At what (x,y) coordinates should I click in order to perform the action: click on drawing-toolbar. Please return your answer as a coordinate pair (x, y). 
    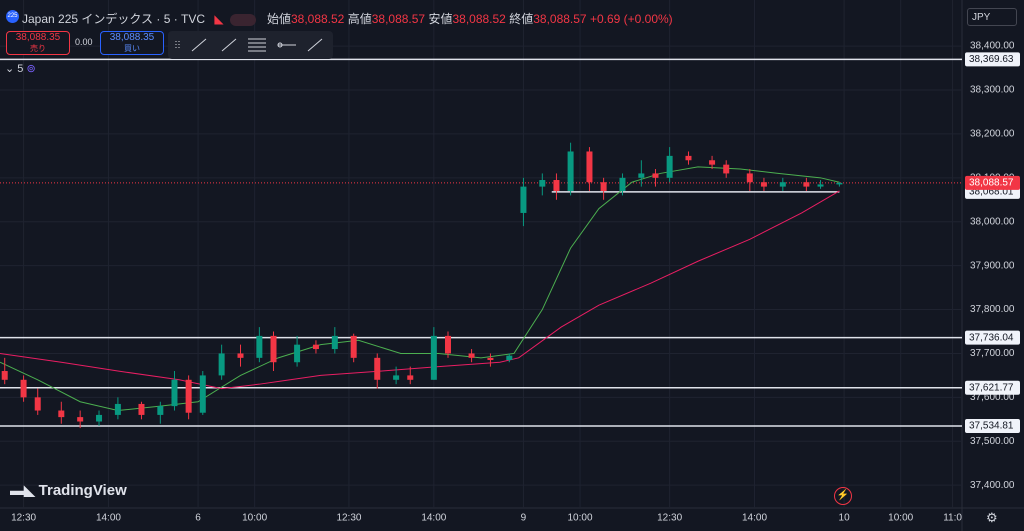
    Looking at the image, I should click on (250, 45).